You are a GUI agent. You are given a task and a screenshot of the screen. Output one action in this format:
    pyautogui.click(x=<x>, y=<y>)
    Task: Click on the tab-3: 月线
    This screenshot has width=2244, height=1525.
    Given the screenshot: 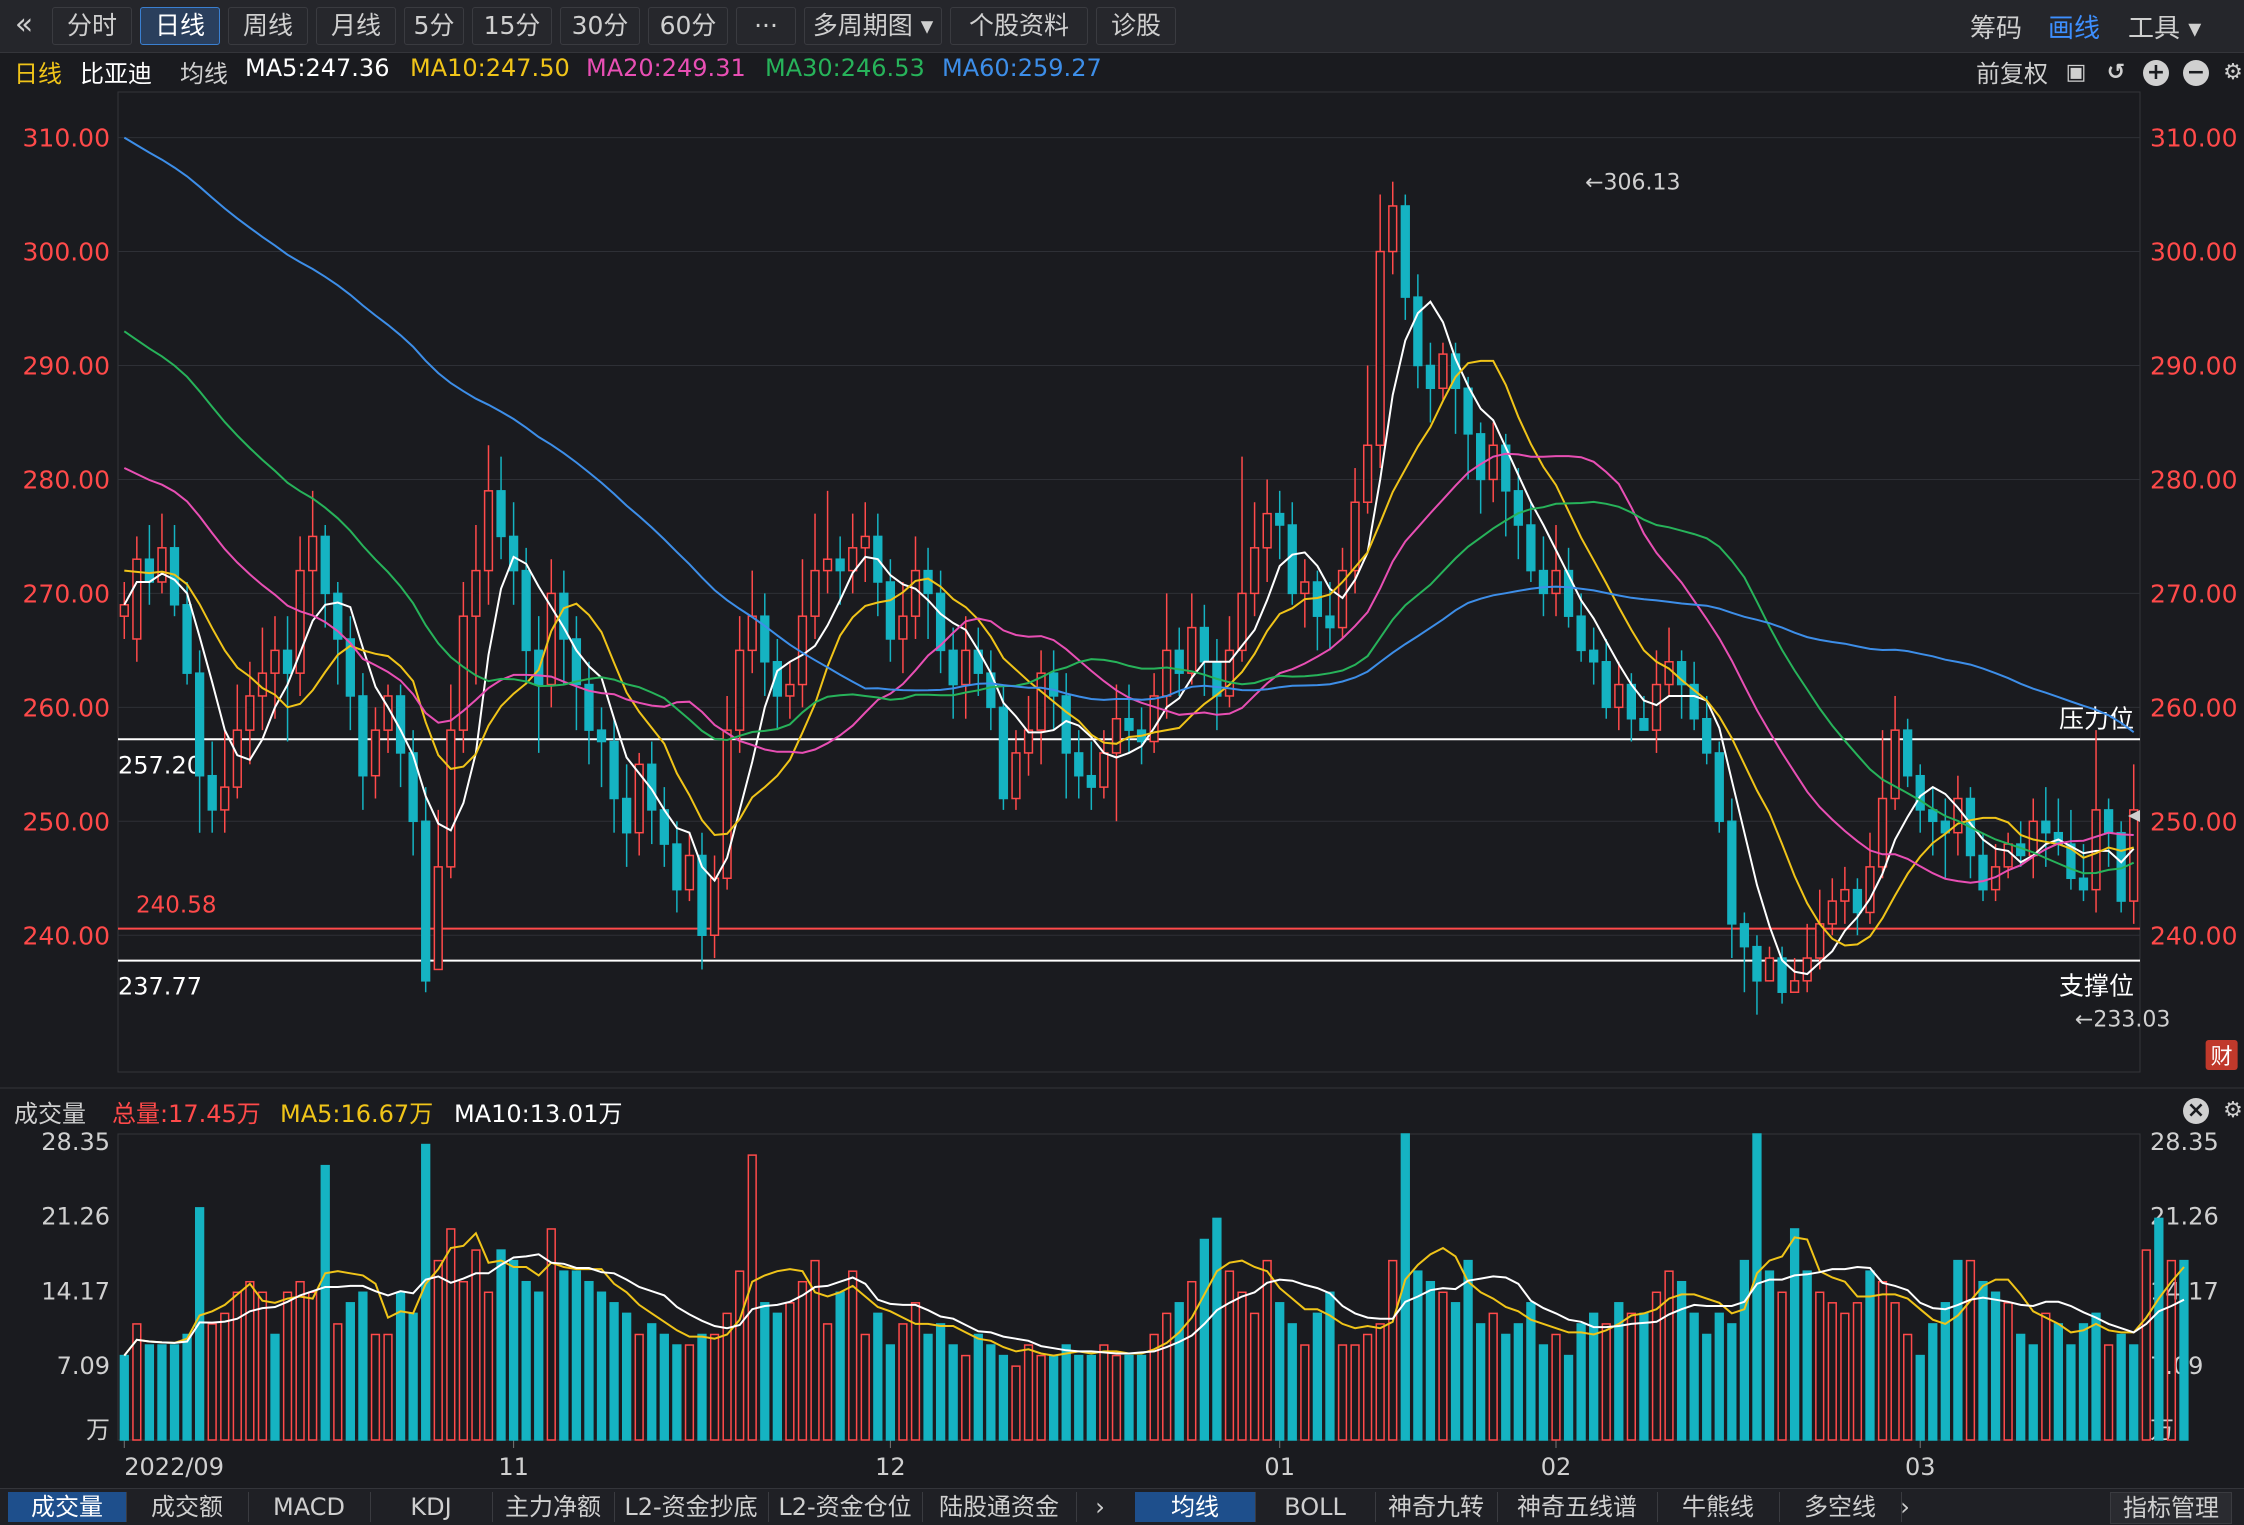 What is the action you would take?
    pyautogui.click(x=356, y=26)
    